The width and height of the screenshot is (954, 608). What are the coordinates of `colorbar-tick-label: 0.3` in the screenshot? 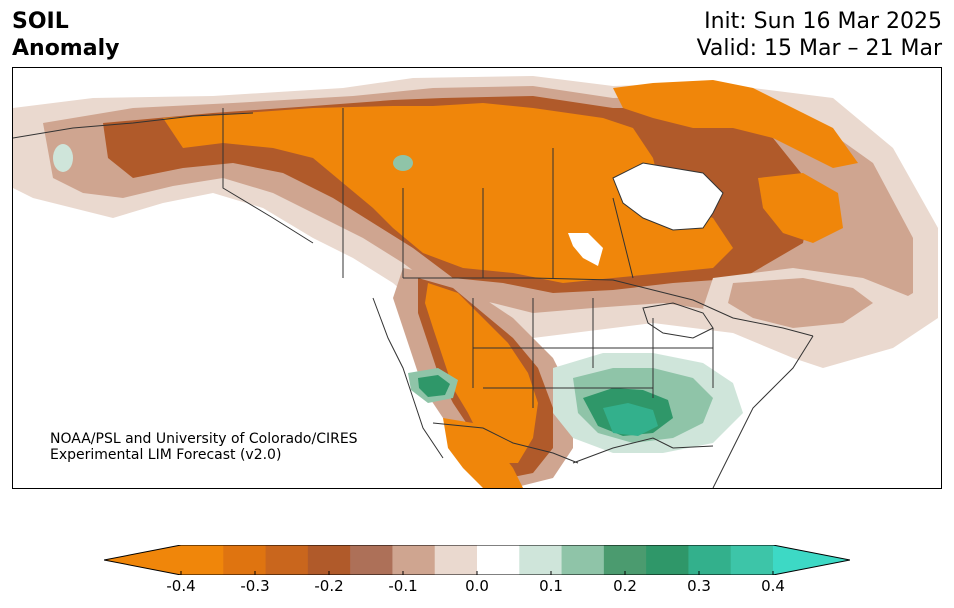 It's located at (699, 586).